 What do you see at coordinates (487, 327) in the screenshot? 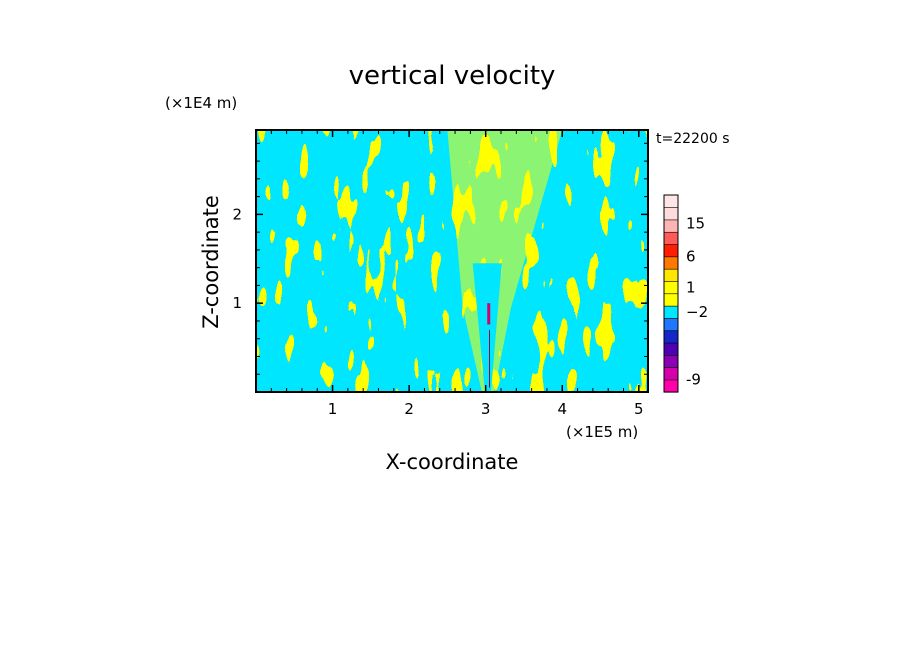
I see `plume-cyan-core` at bounding box center [487, 327].